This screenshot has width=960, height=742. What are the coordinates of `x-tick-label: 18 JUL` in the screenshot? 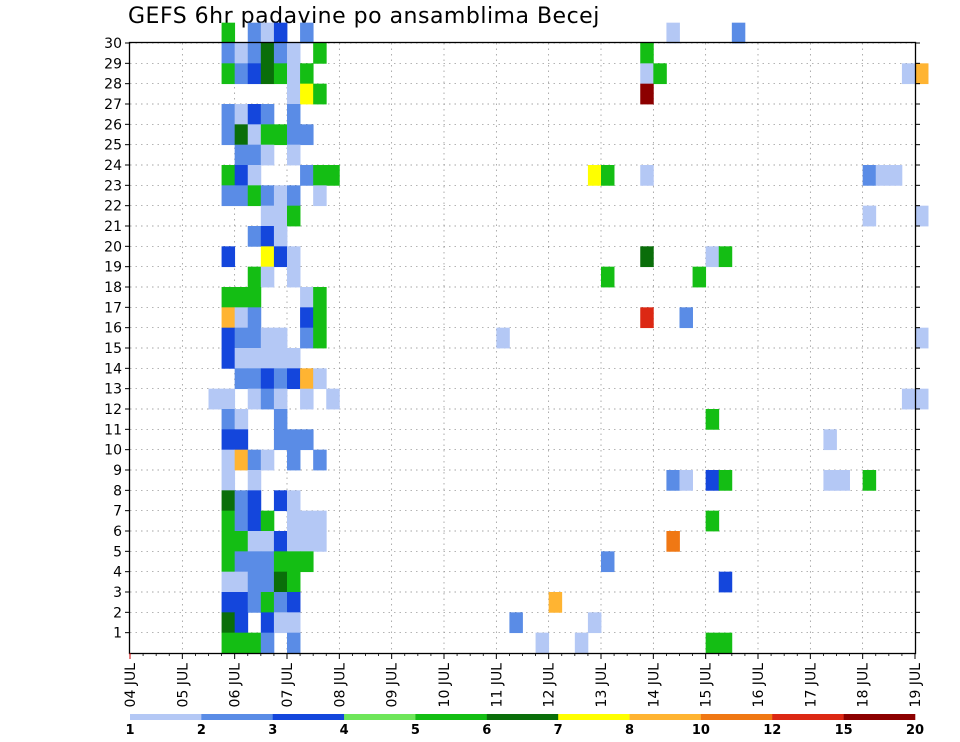 It's located at (864, 685).